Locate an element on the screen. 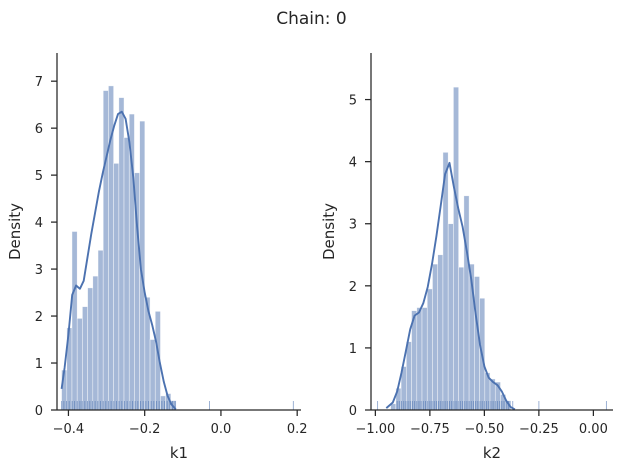 The width and height of the screenshot is (623, 472). x-tick-label: −0.75 is located at coordinates (430, 429).